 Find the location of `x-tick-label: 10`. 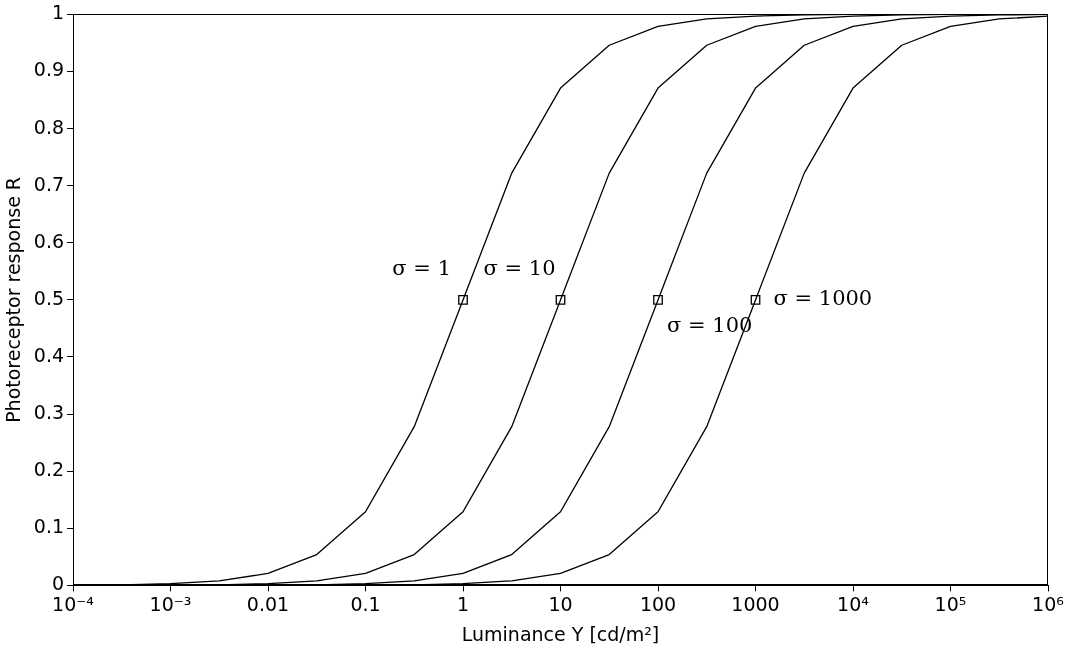

x-tick-label: 10 is located at coordinates (560, 603).